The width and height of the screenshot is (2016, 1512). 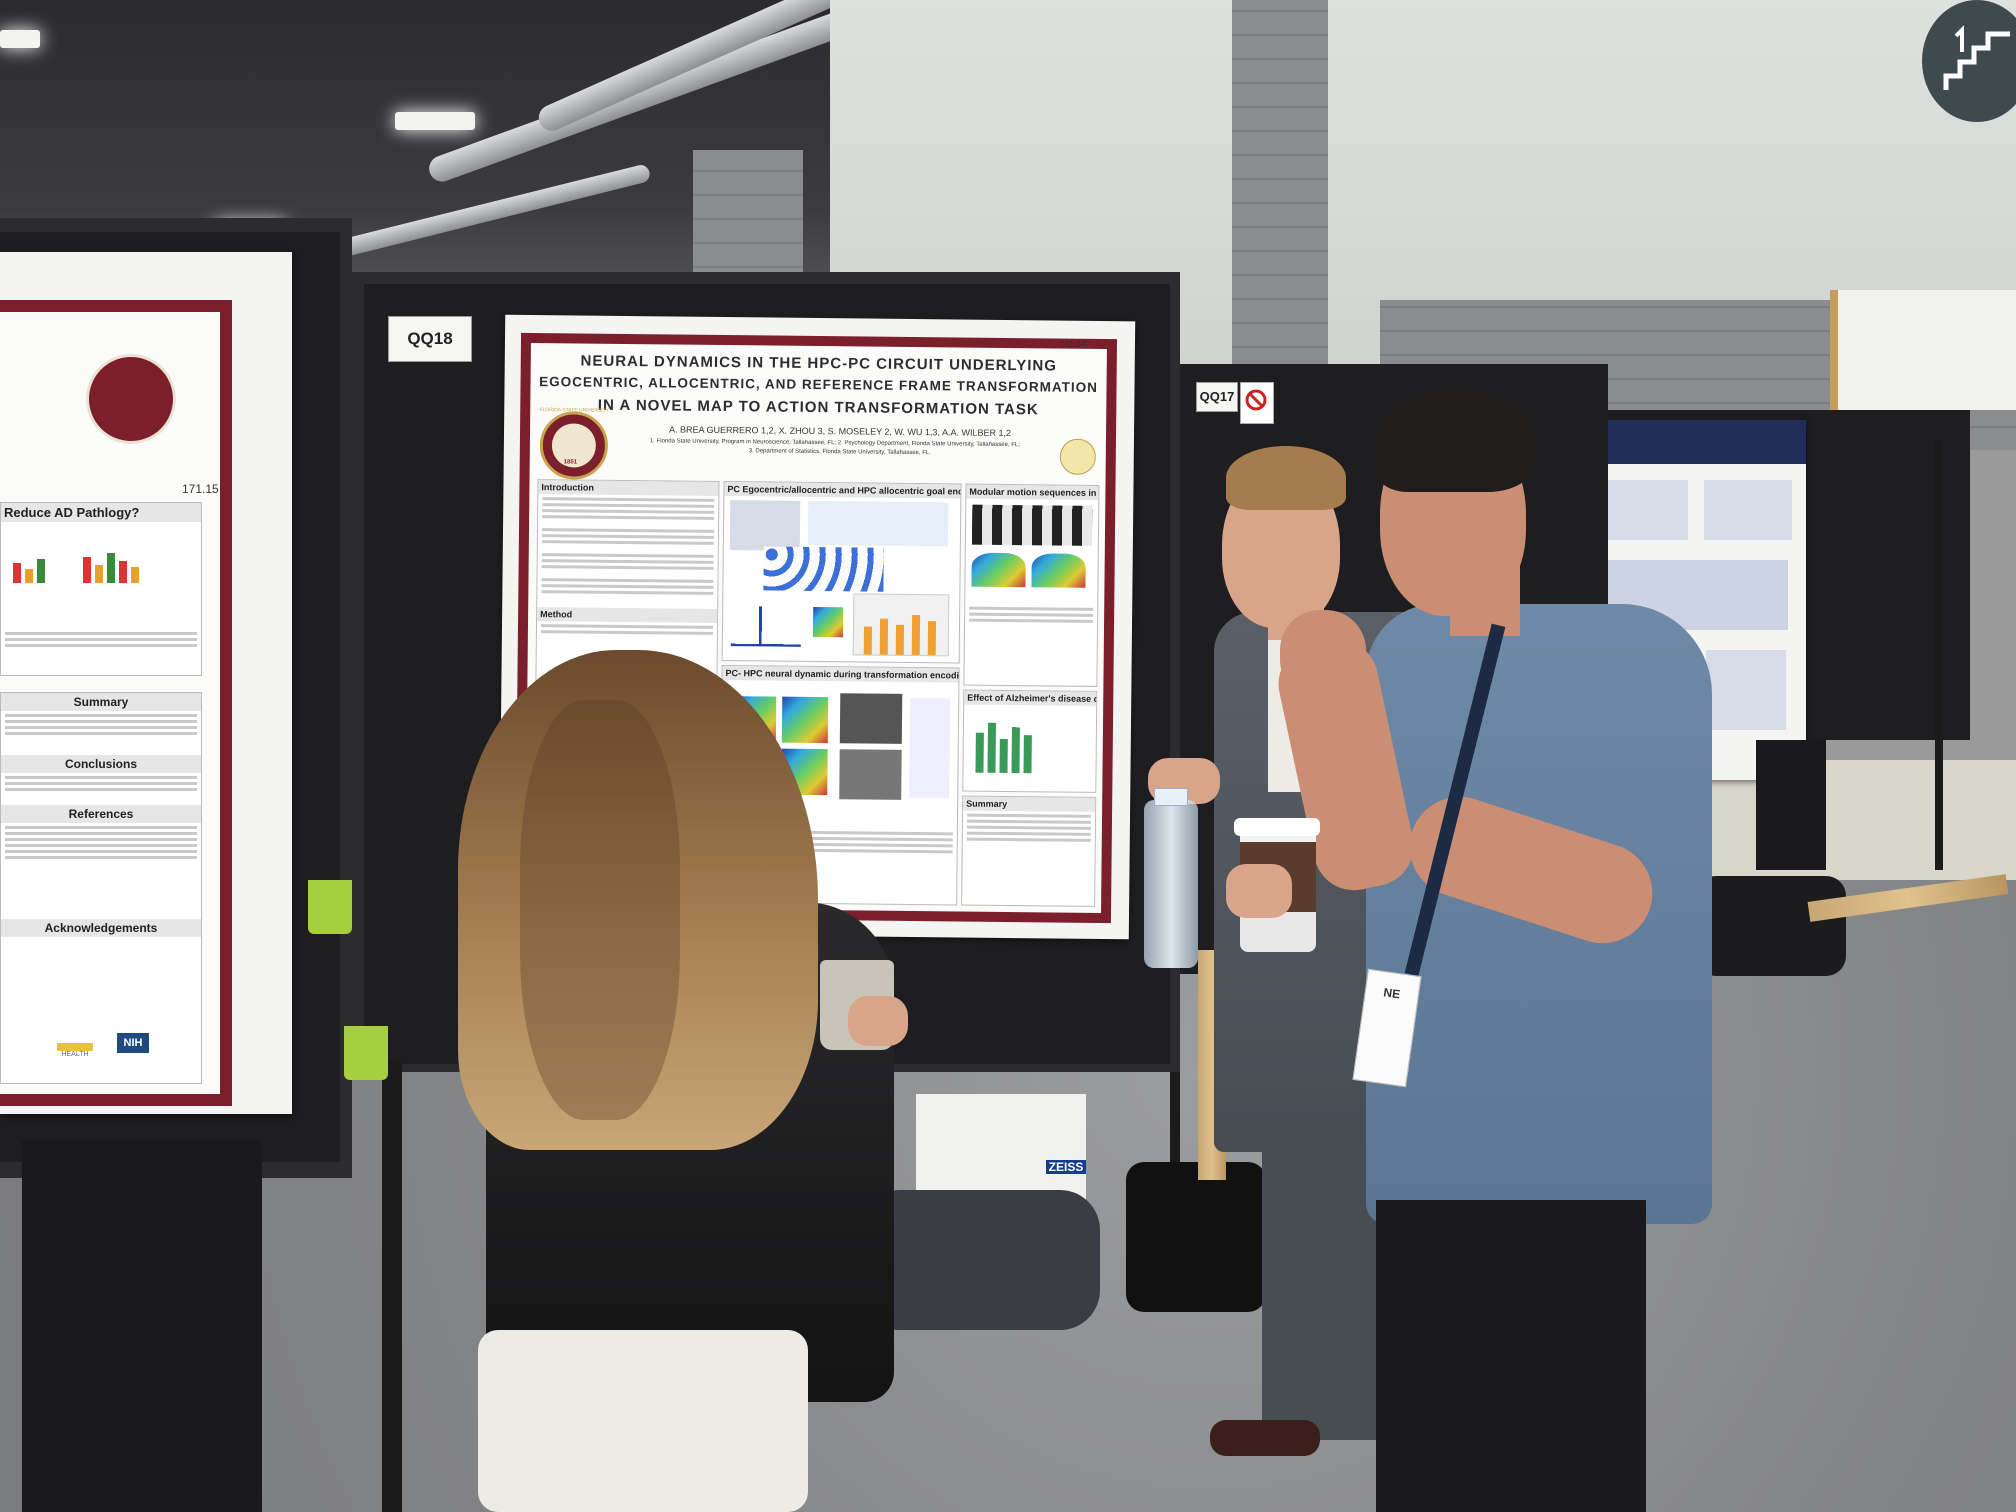 What do you see at coordinates (1277, 827) in the screenshot?
I see `coffee-cup-lid` at bounding box center [1277, 827].